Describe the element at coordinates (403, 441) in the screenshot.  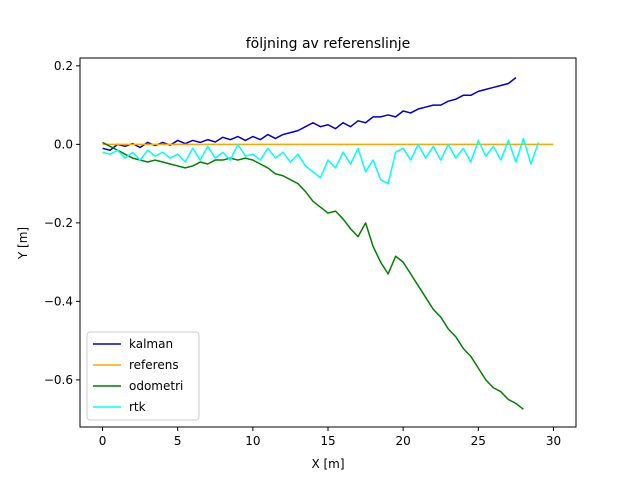
I see `x-tick-label: 20` at that location.